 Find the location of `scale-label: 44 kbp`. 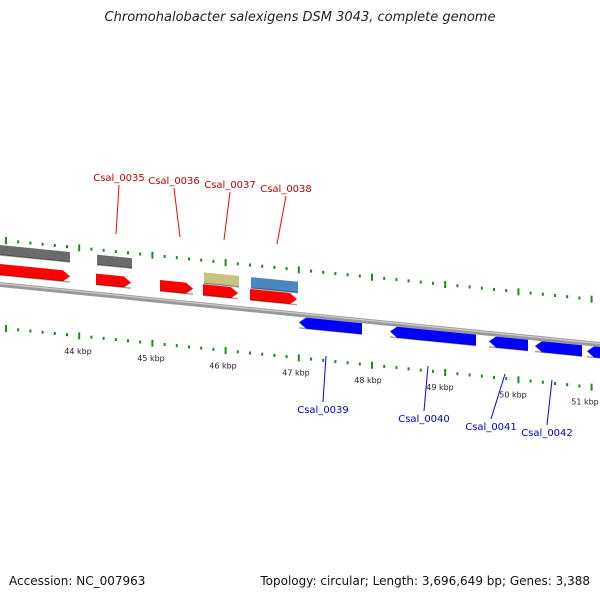

scale-label: 44 kbp is located at coordinates (78, 351).